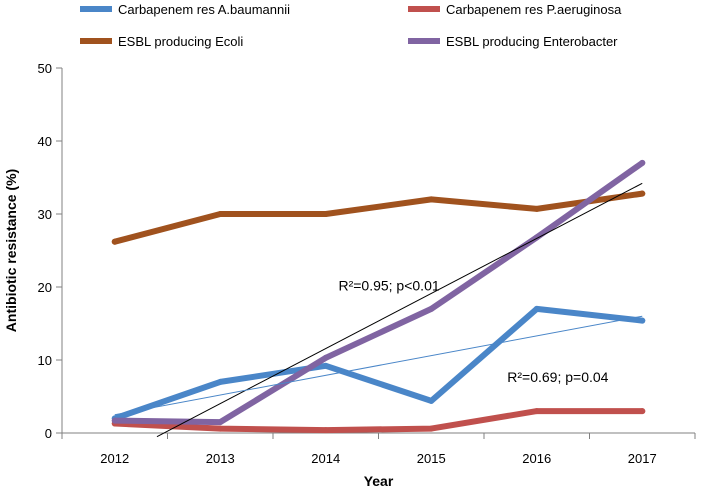 The width and height of the screenshot is (709, 493). What do you see at coordinates (379, 481) in the screenshot?
I see `x-axis-title: Year` at bounding box center [379, 481].